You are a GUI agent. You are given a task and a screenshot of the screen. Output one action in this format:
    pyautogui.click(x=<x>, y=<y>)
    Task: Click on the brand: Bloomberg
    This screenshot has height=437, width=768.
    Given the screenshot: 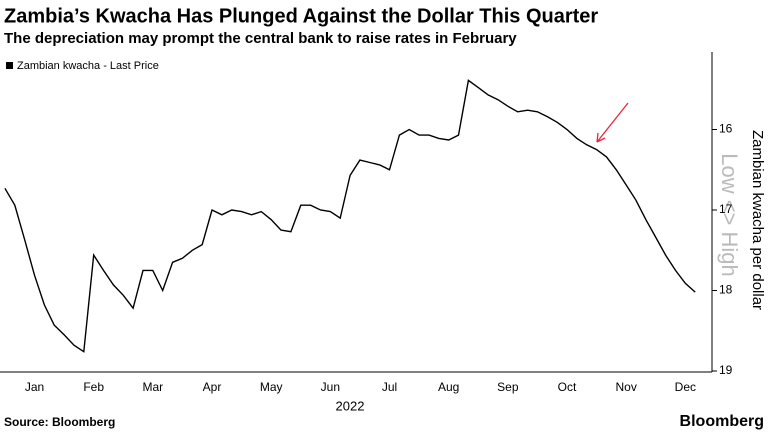 What is the action you would take?
    pyautogui.click(x=722, y=421)
    